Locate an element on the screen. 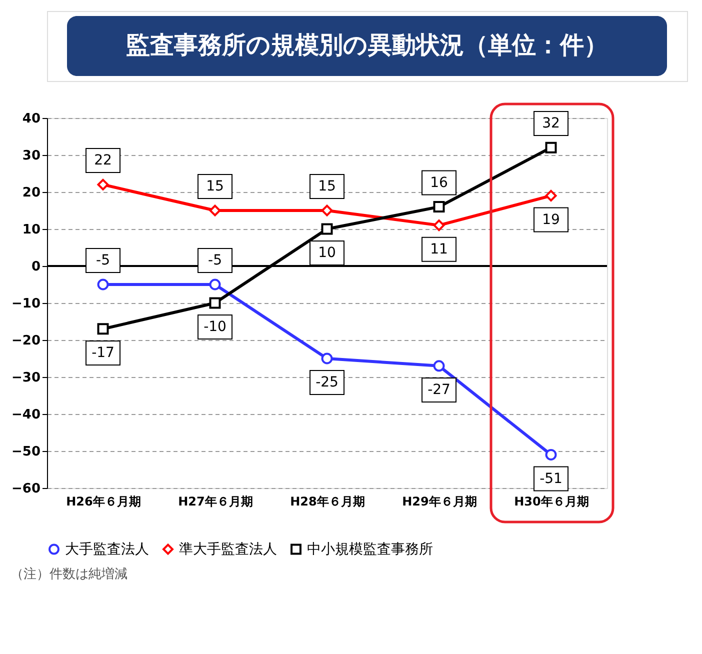 The width and height of the screenshot is (702, 654). data-label: -27 is located at coordinates (439, 390).